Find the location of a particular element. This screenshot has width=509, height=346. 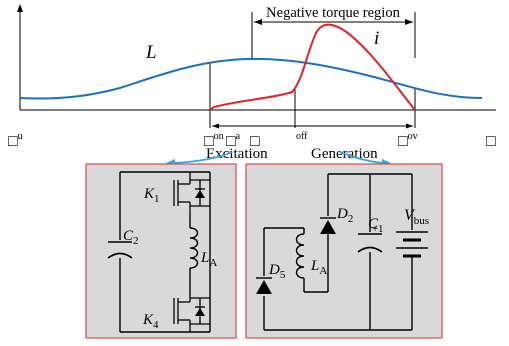

diode-d5-label: D5 is located at coordinates (277, 271).